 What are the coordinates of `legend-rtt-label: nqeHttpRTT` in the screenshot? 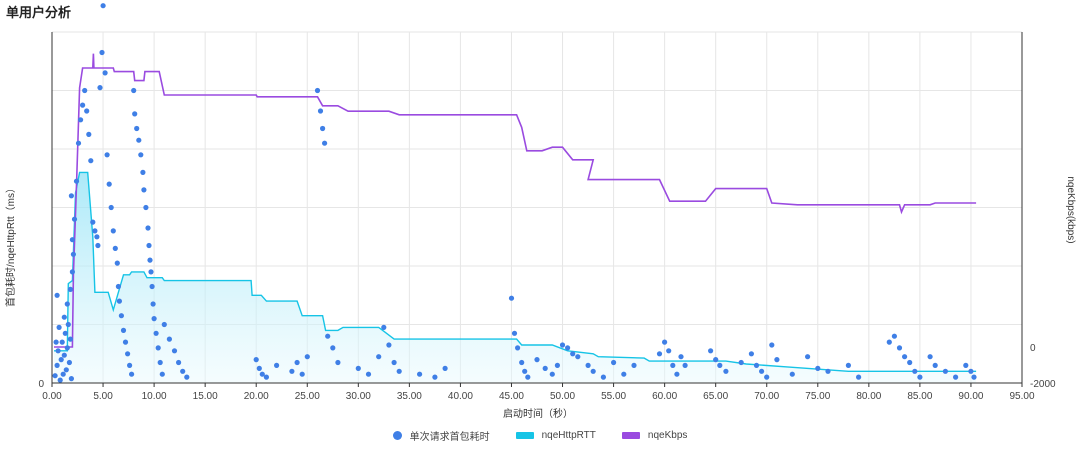 It's located at (568, 435).